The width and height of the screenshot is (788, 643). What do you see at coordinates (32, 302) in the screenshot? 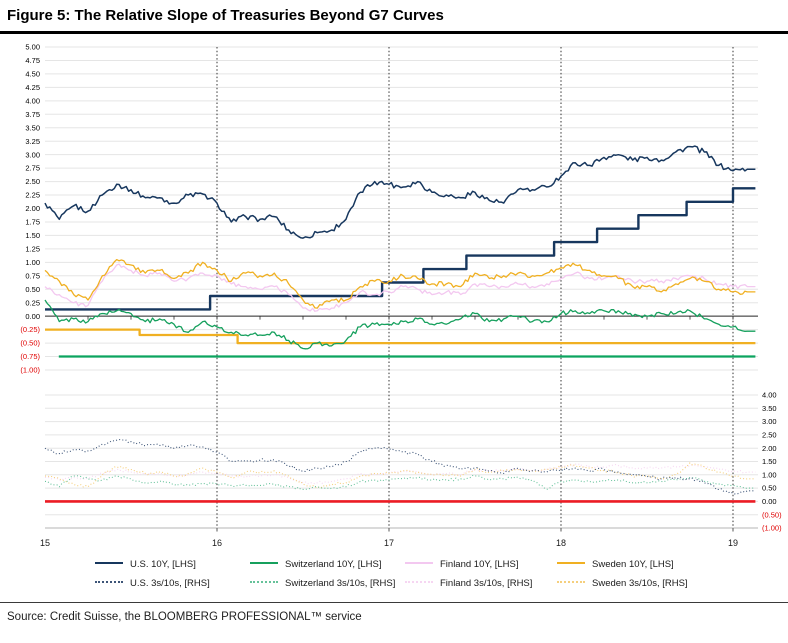
I see `svg-text: 0.25` at bounding box center [32, 302].